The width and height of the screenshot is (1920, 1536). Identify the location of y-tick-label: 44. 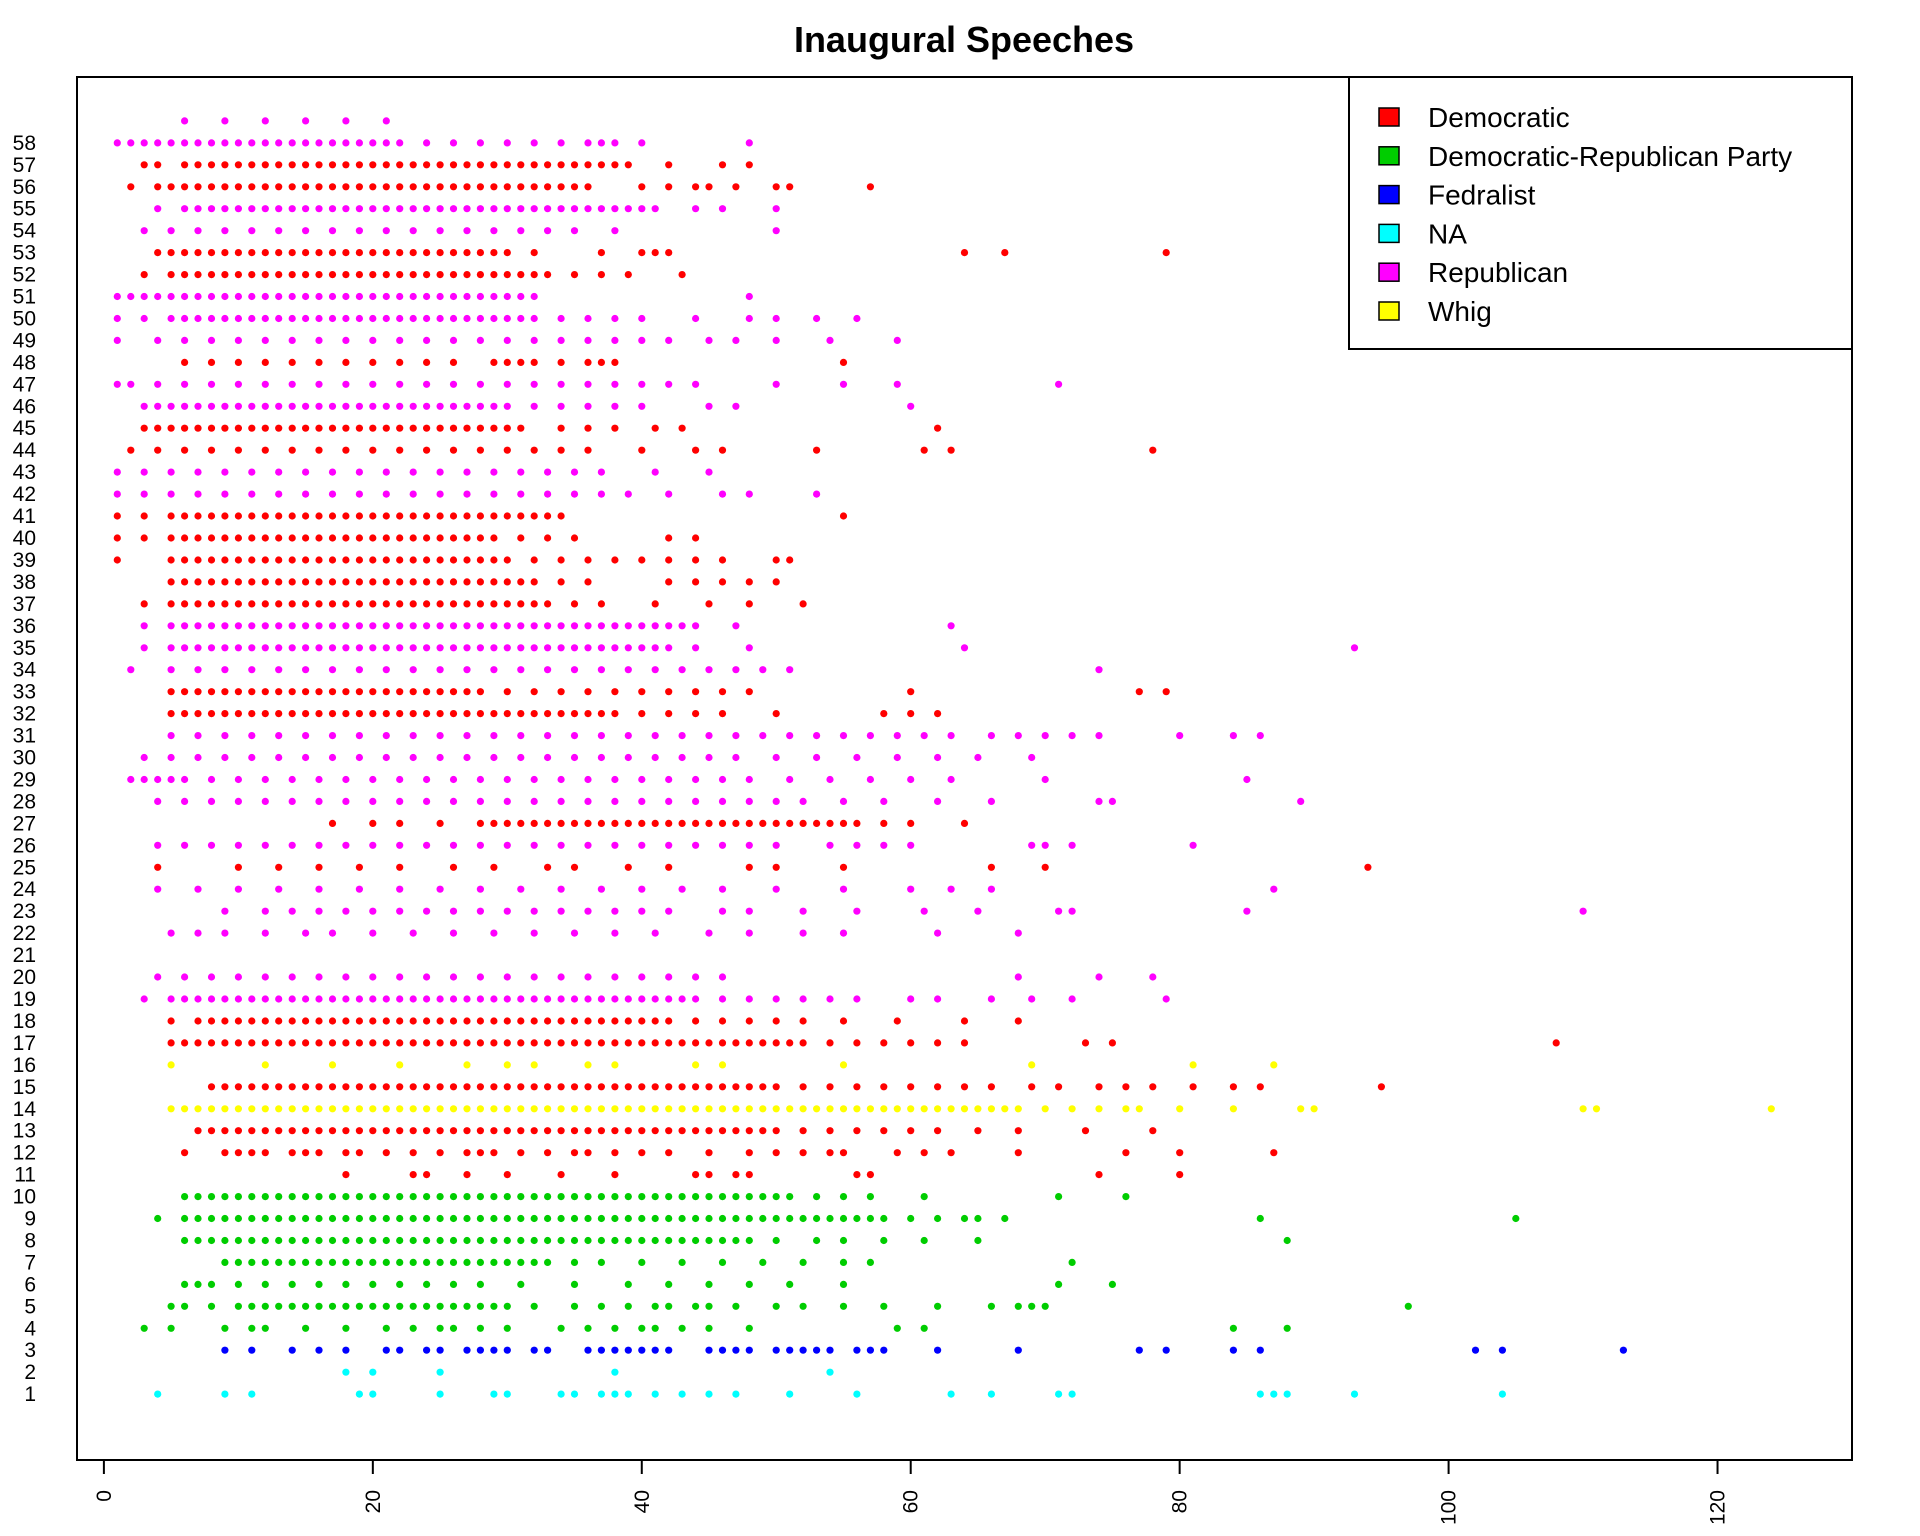
(25, 450).